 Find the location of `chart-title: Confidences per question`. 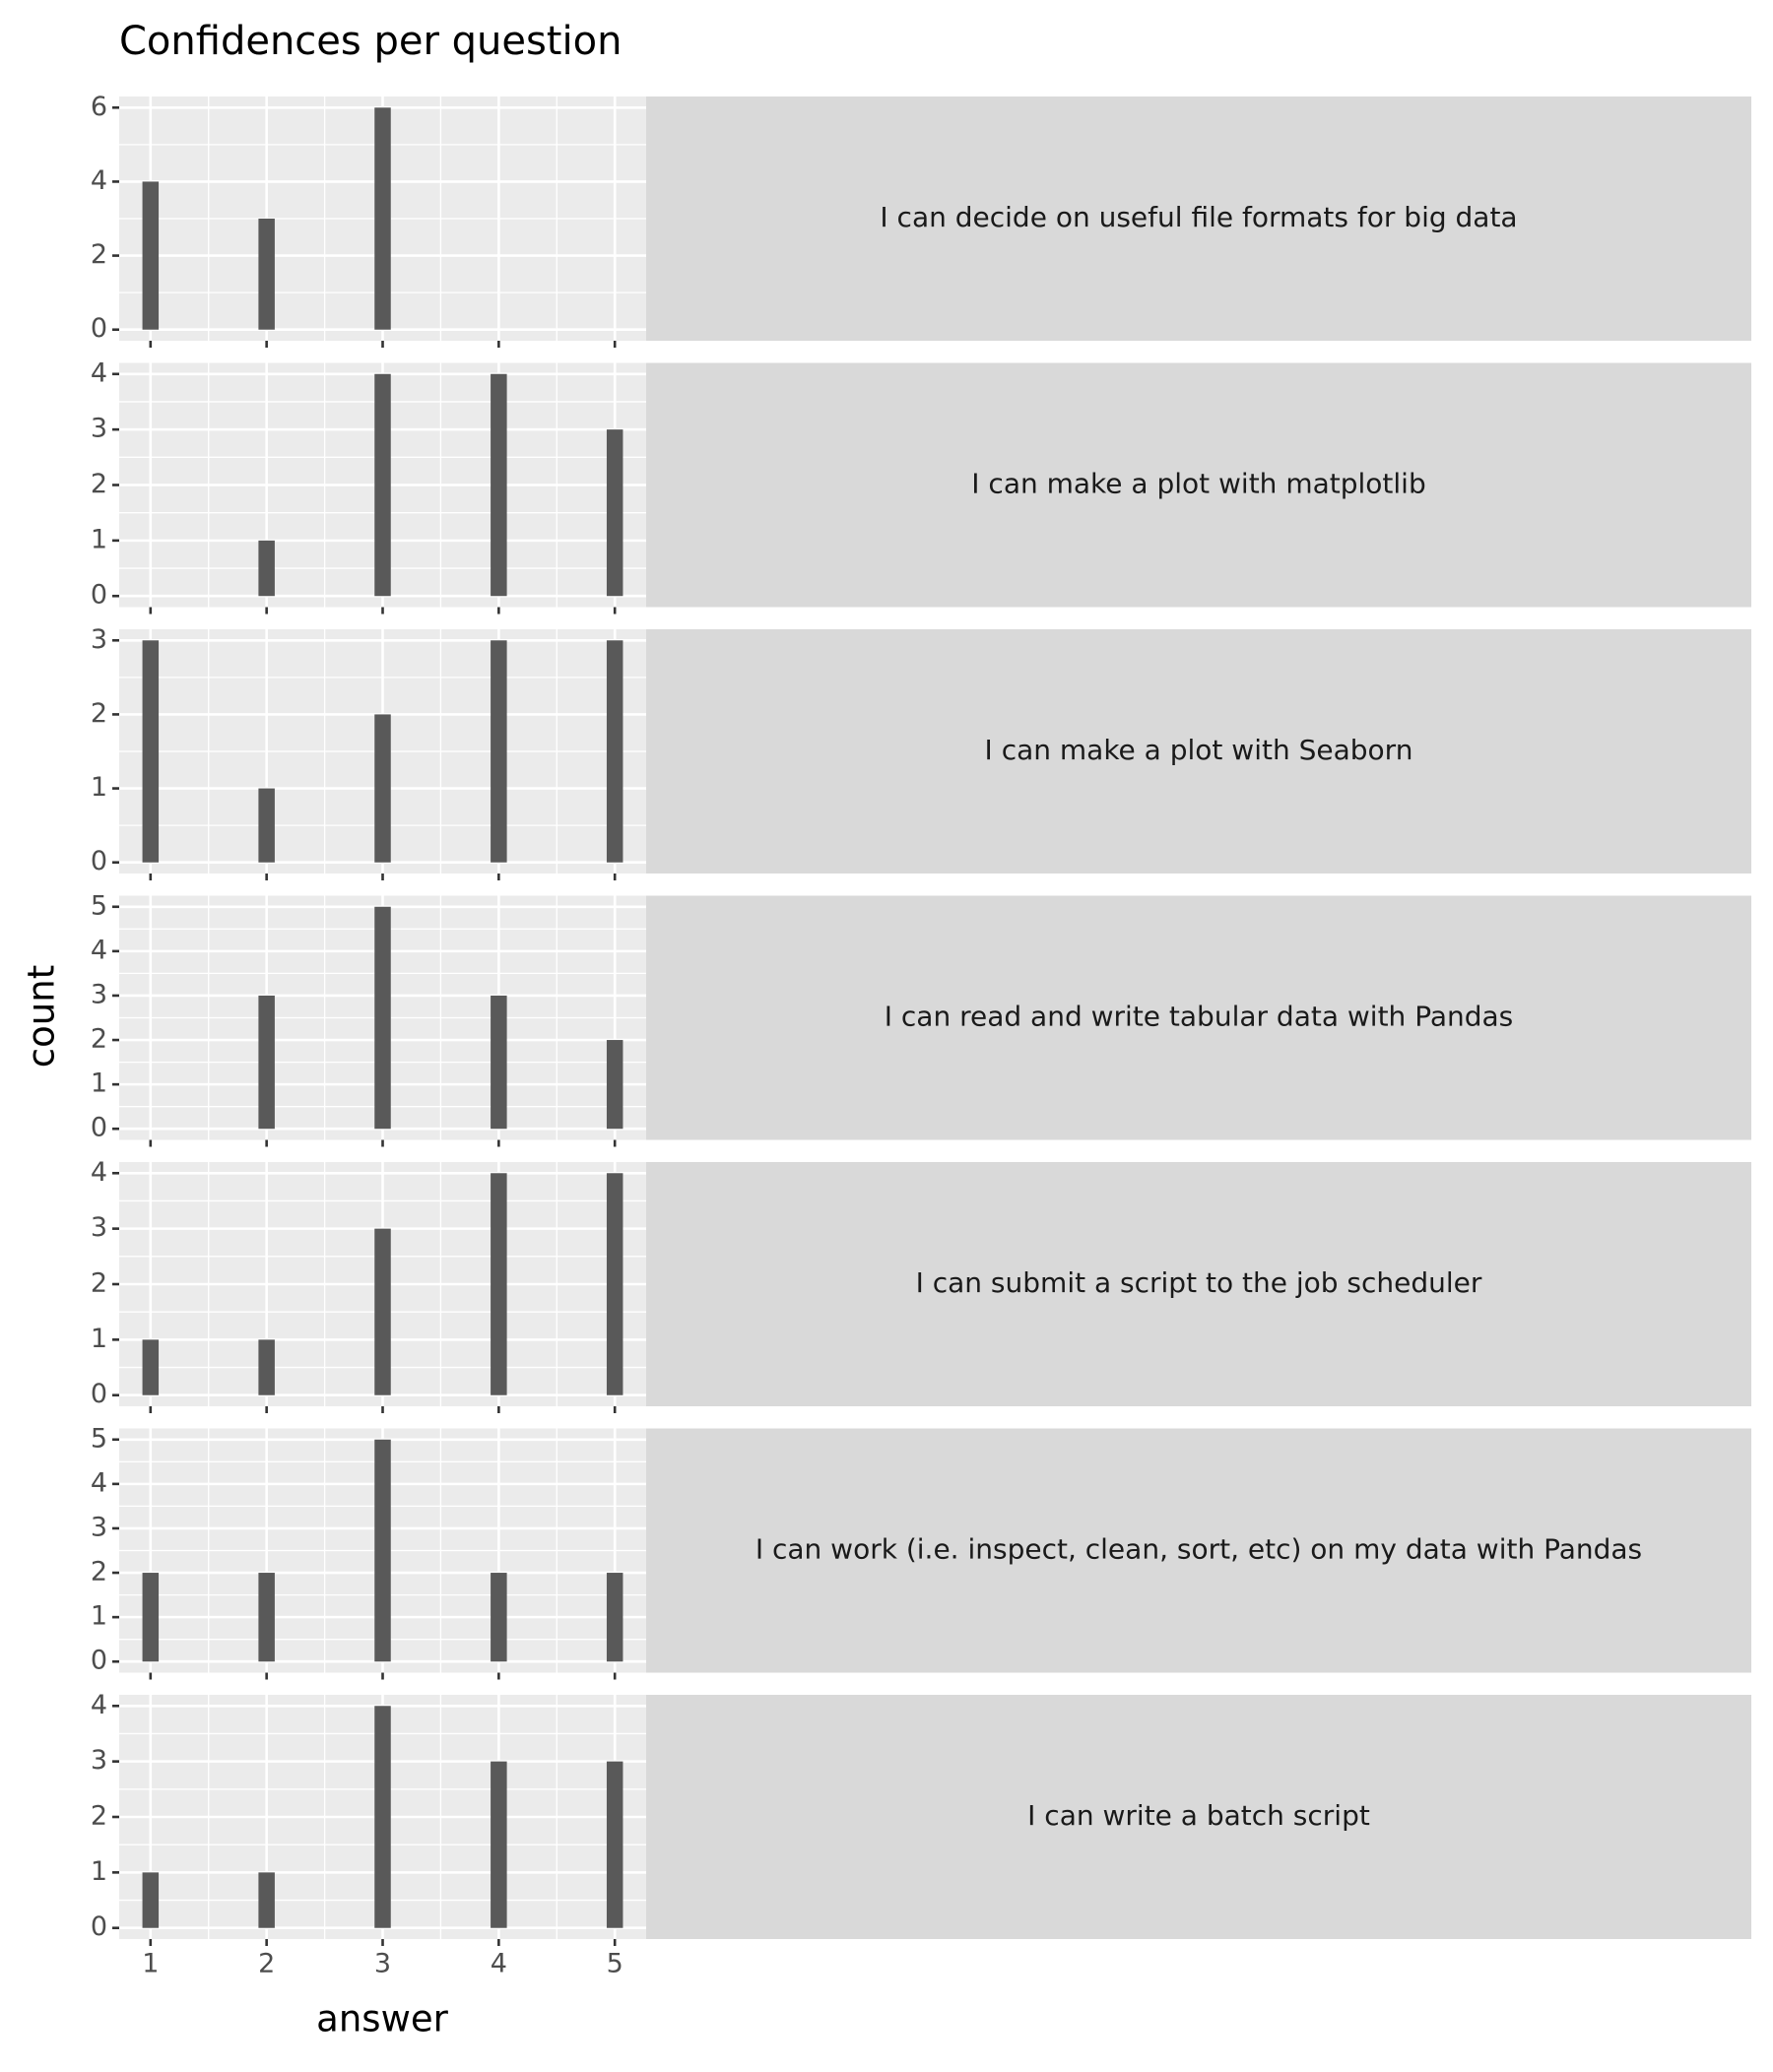

chart-title: Confidences per question is located at coordinates (370, 41).